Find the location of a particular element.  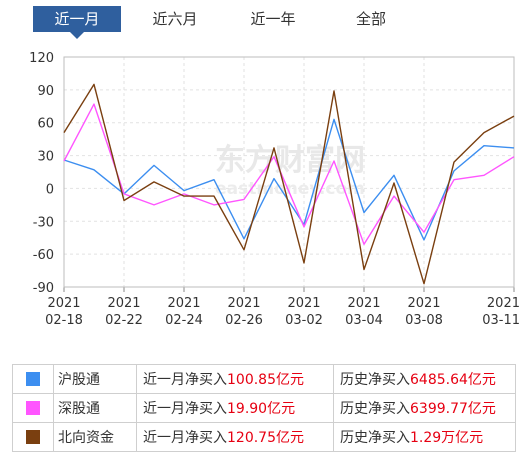

legend-swatch-shenzhen is located at coordinates (33, 408).